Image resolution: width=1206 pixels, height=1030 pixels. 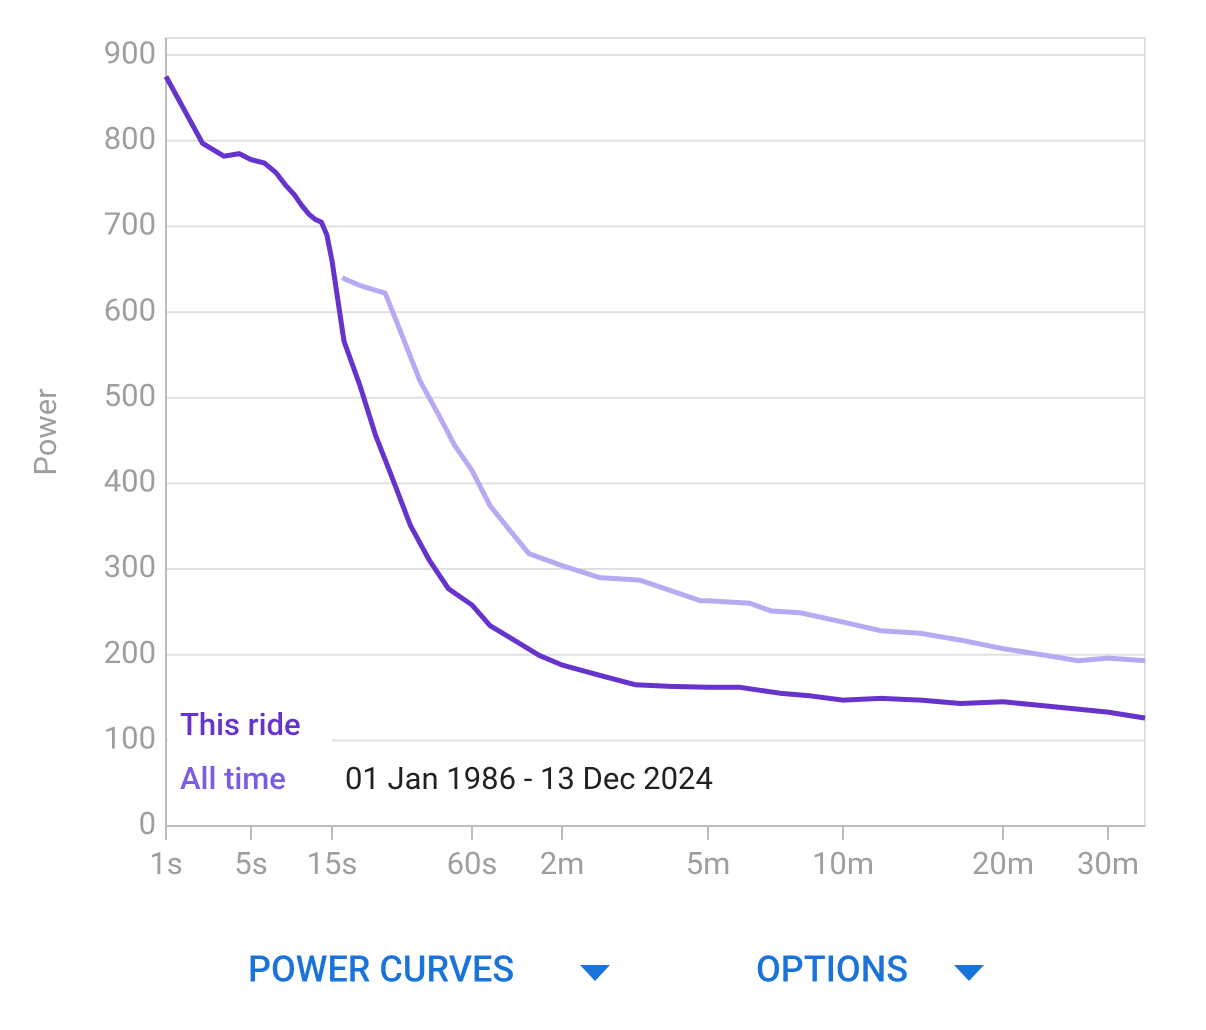 I want to click on y-tick-label: 0, so click(x=147, y=823).